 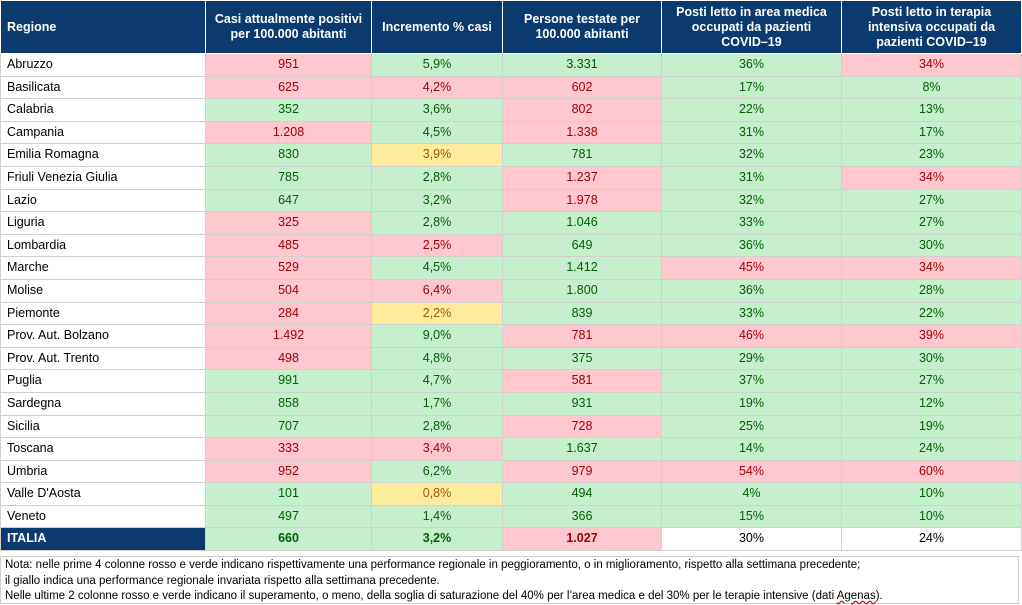 I want to click on value-cell: 3,2%, so click(x=437, y=200).